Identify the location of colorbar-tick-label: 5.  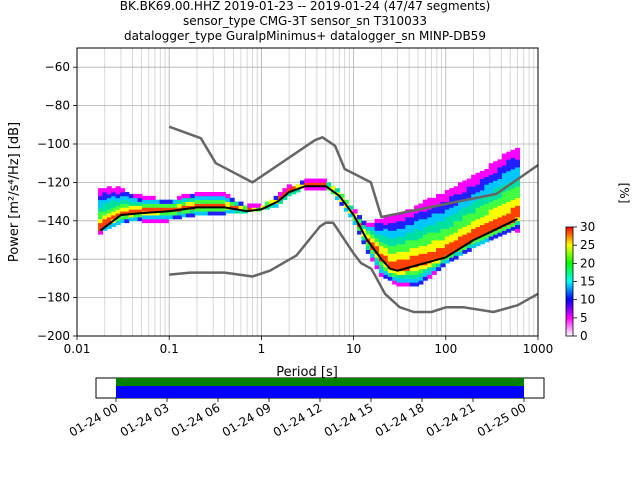
(584, 318).